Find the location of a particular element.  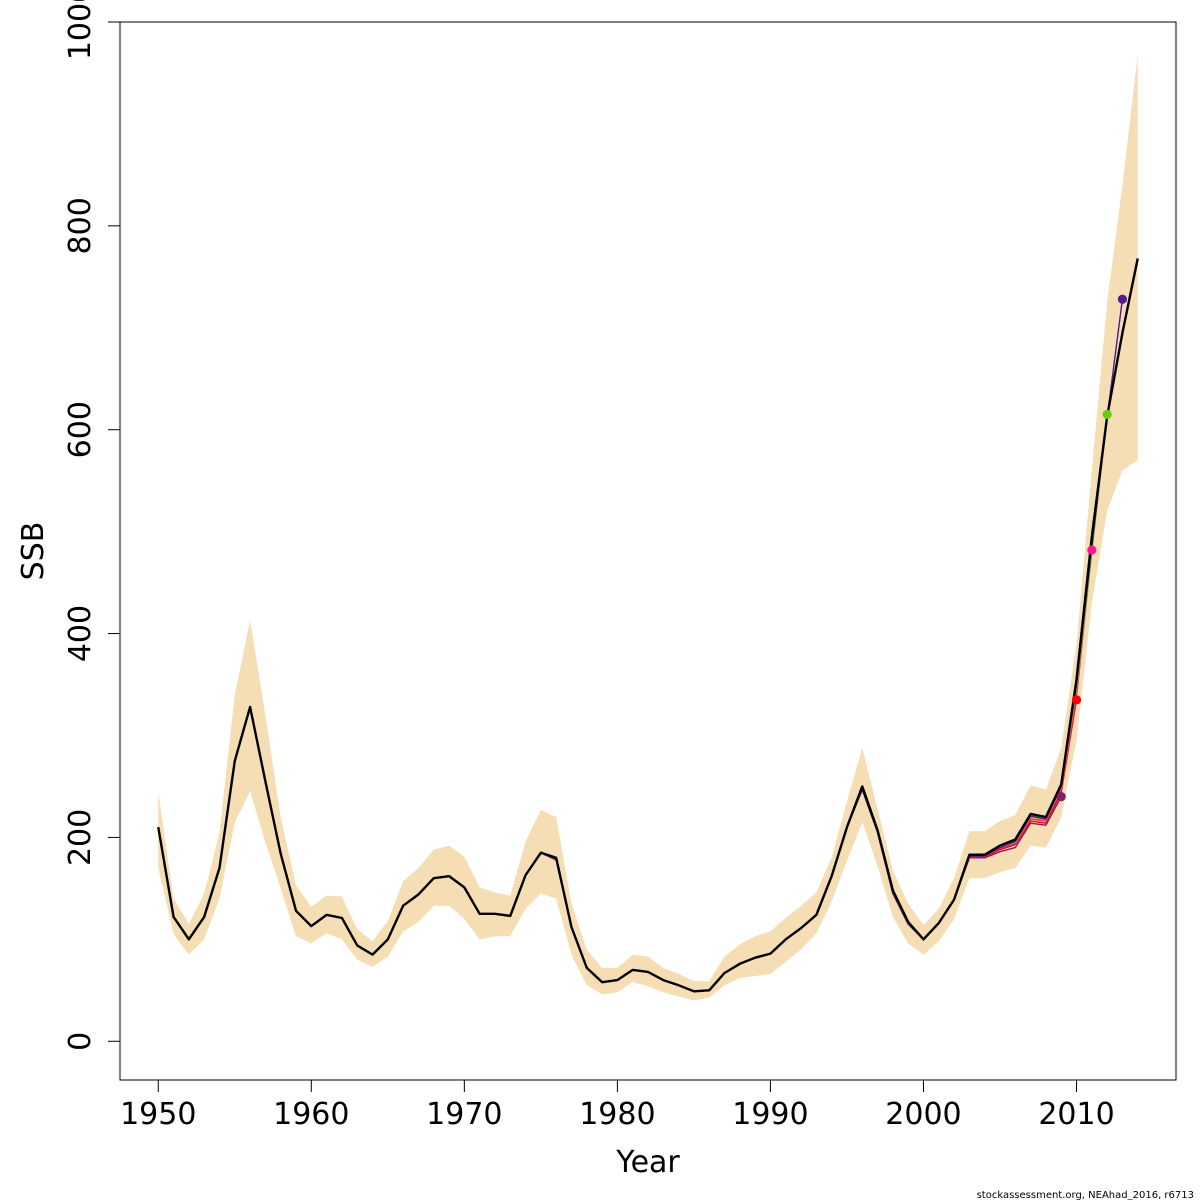

x-tick-label-2010: 2010 is located at coordinates (1076, 1114).